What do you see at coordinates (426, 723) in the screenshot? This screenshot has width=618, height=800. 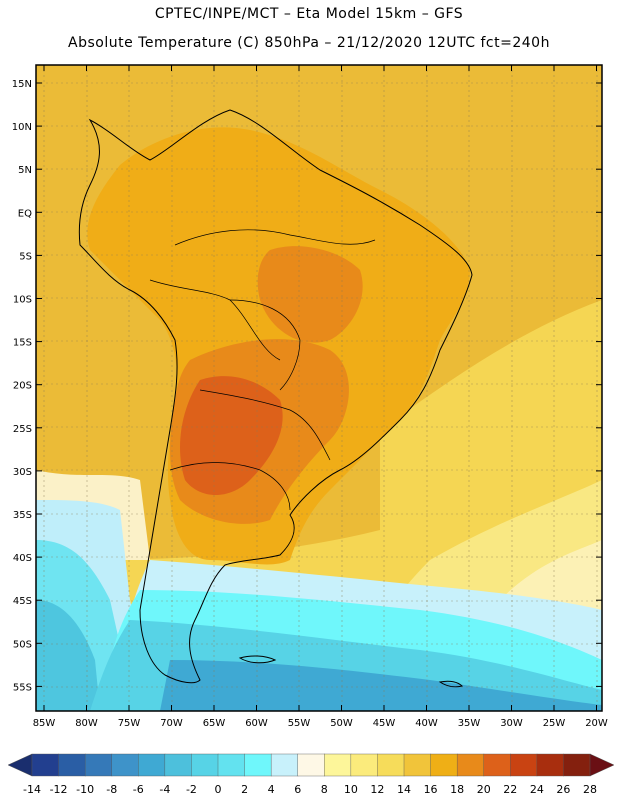 I see `lon-label: 40W` at bounding box center [426, 723].